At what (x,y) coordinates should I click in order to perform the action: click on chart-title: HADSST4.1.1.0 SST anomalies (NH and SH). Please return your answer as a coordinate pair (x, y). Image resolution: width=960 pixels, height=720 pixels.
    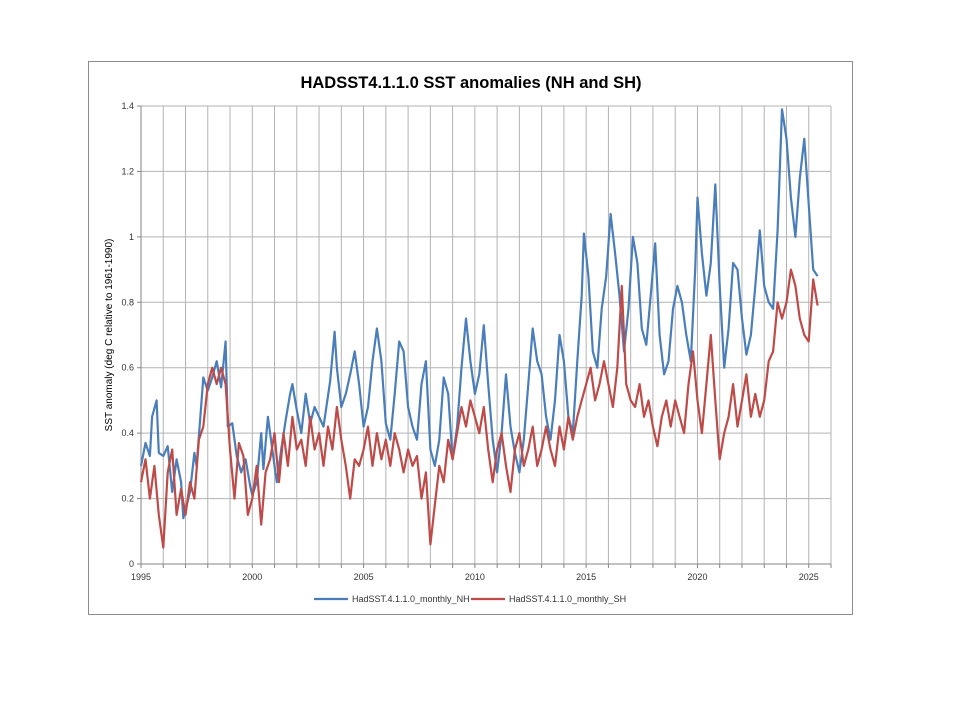
    Looking at the image, I should click on (470, 83).